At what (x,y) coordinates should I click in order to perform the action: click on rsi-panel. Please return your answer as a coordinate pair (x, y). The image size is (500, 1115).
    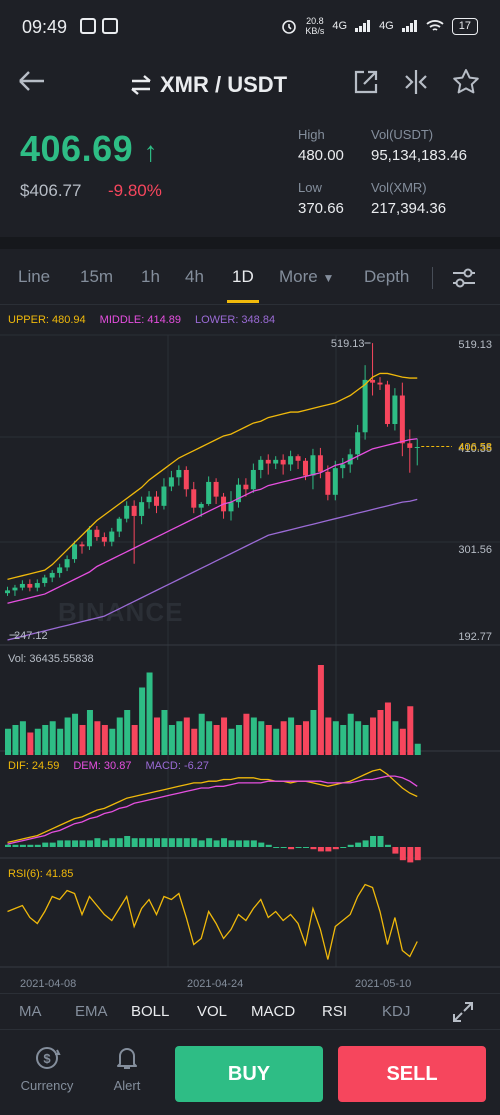
    Looking at the image, I should click on (212, 921).